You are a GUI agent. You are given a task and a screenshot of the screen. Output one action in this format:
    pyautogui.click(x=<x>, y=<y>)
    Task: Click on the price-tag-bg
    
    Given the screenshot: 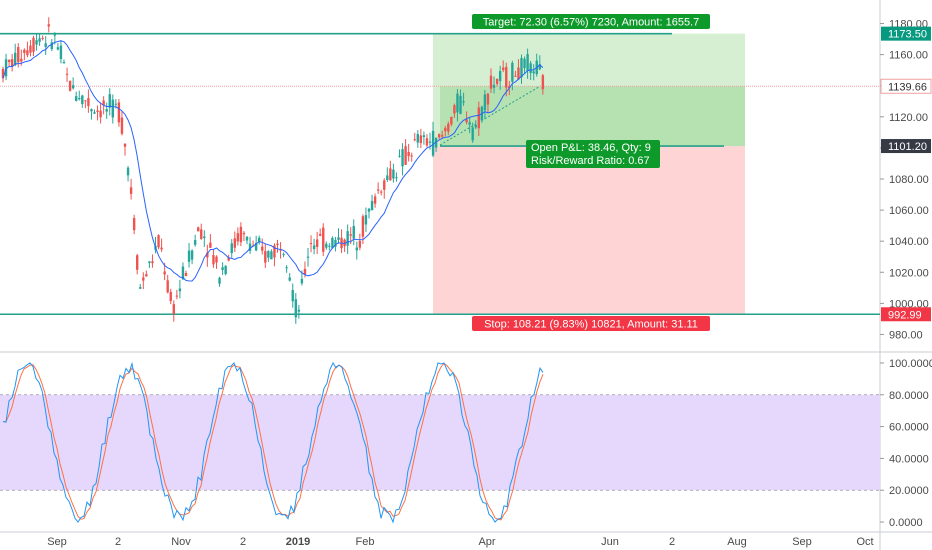 What is the action you would take?
    pyautogui.click(x=906, y=146)
    